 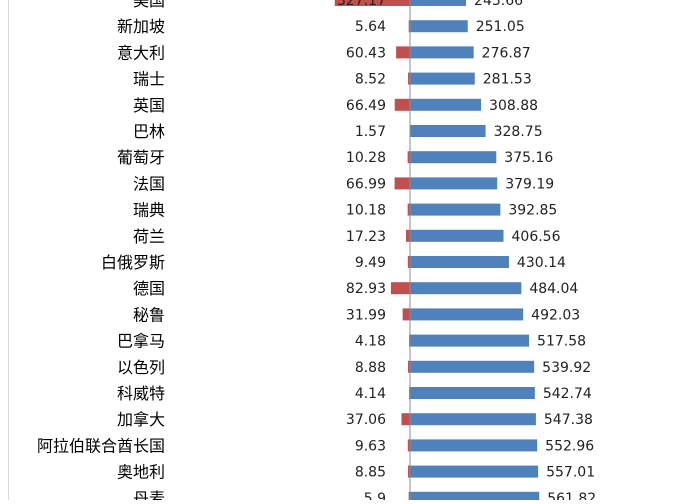 What do you see at coordinates (370, 473) in the screenshot?
I see `data-label-left: 8.85` at bounding box center [370, 473].